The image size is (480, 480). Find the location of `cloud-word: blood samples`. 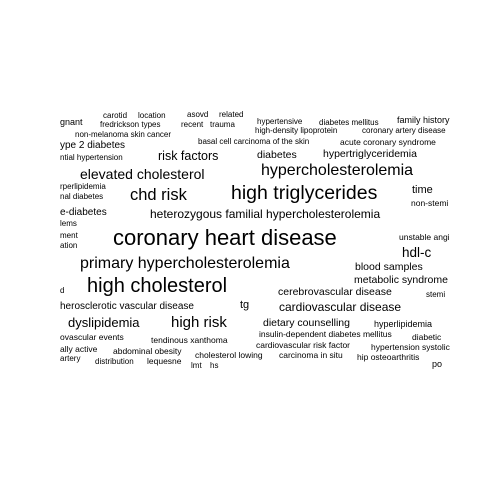

cloud-word: blood samples is located at coordinates (389, 267).